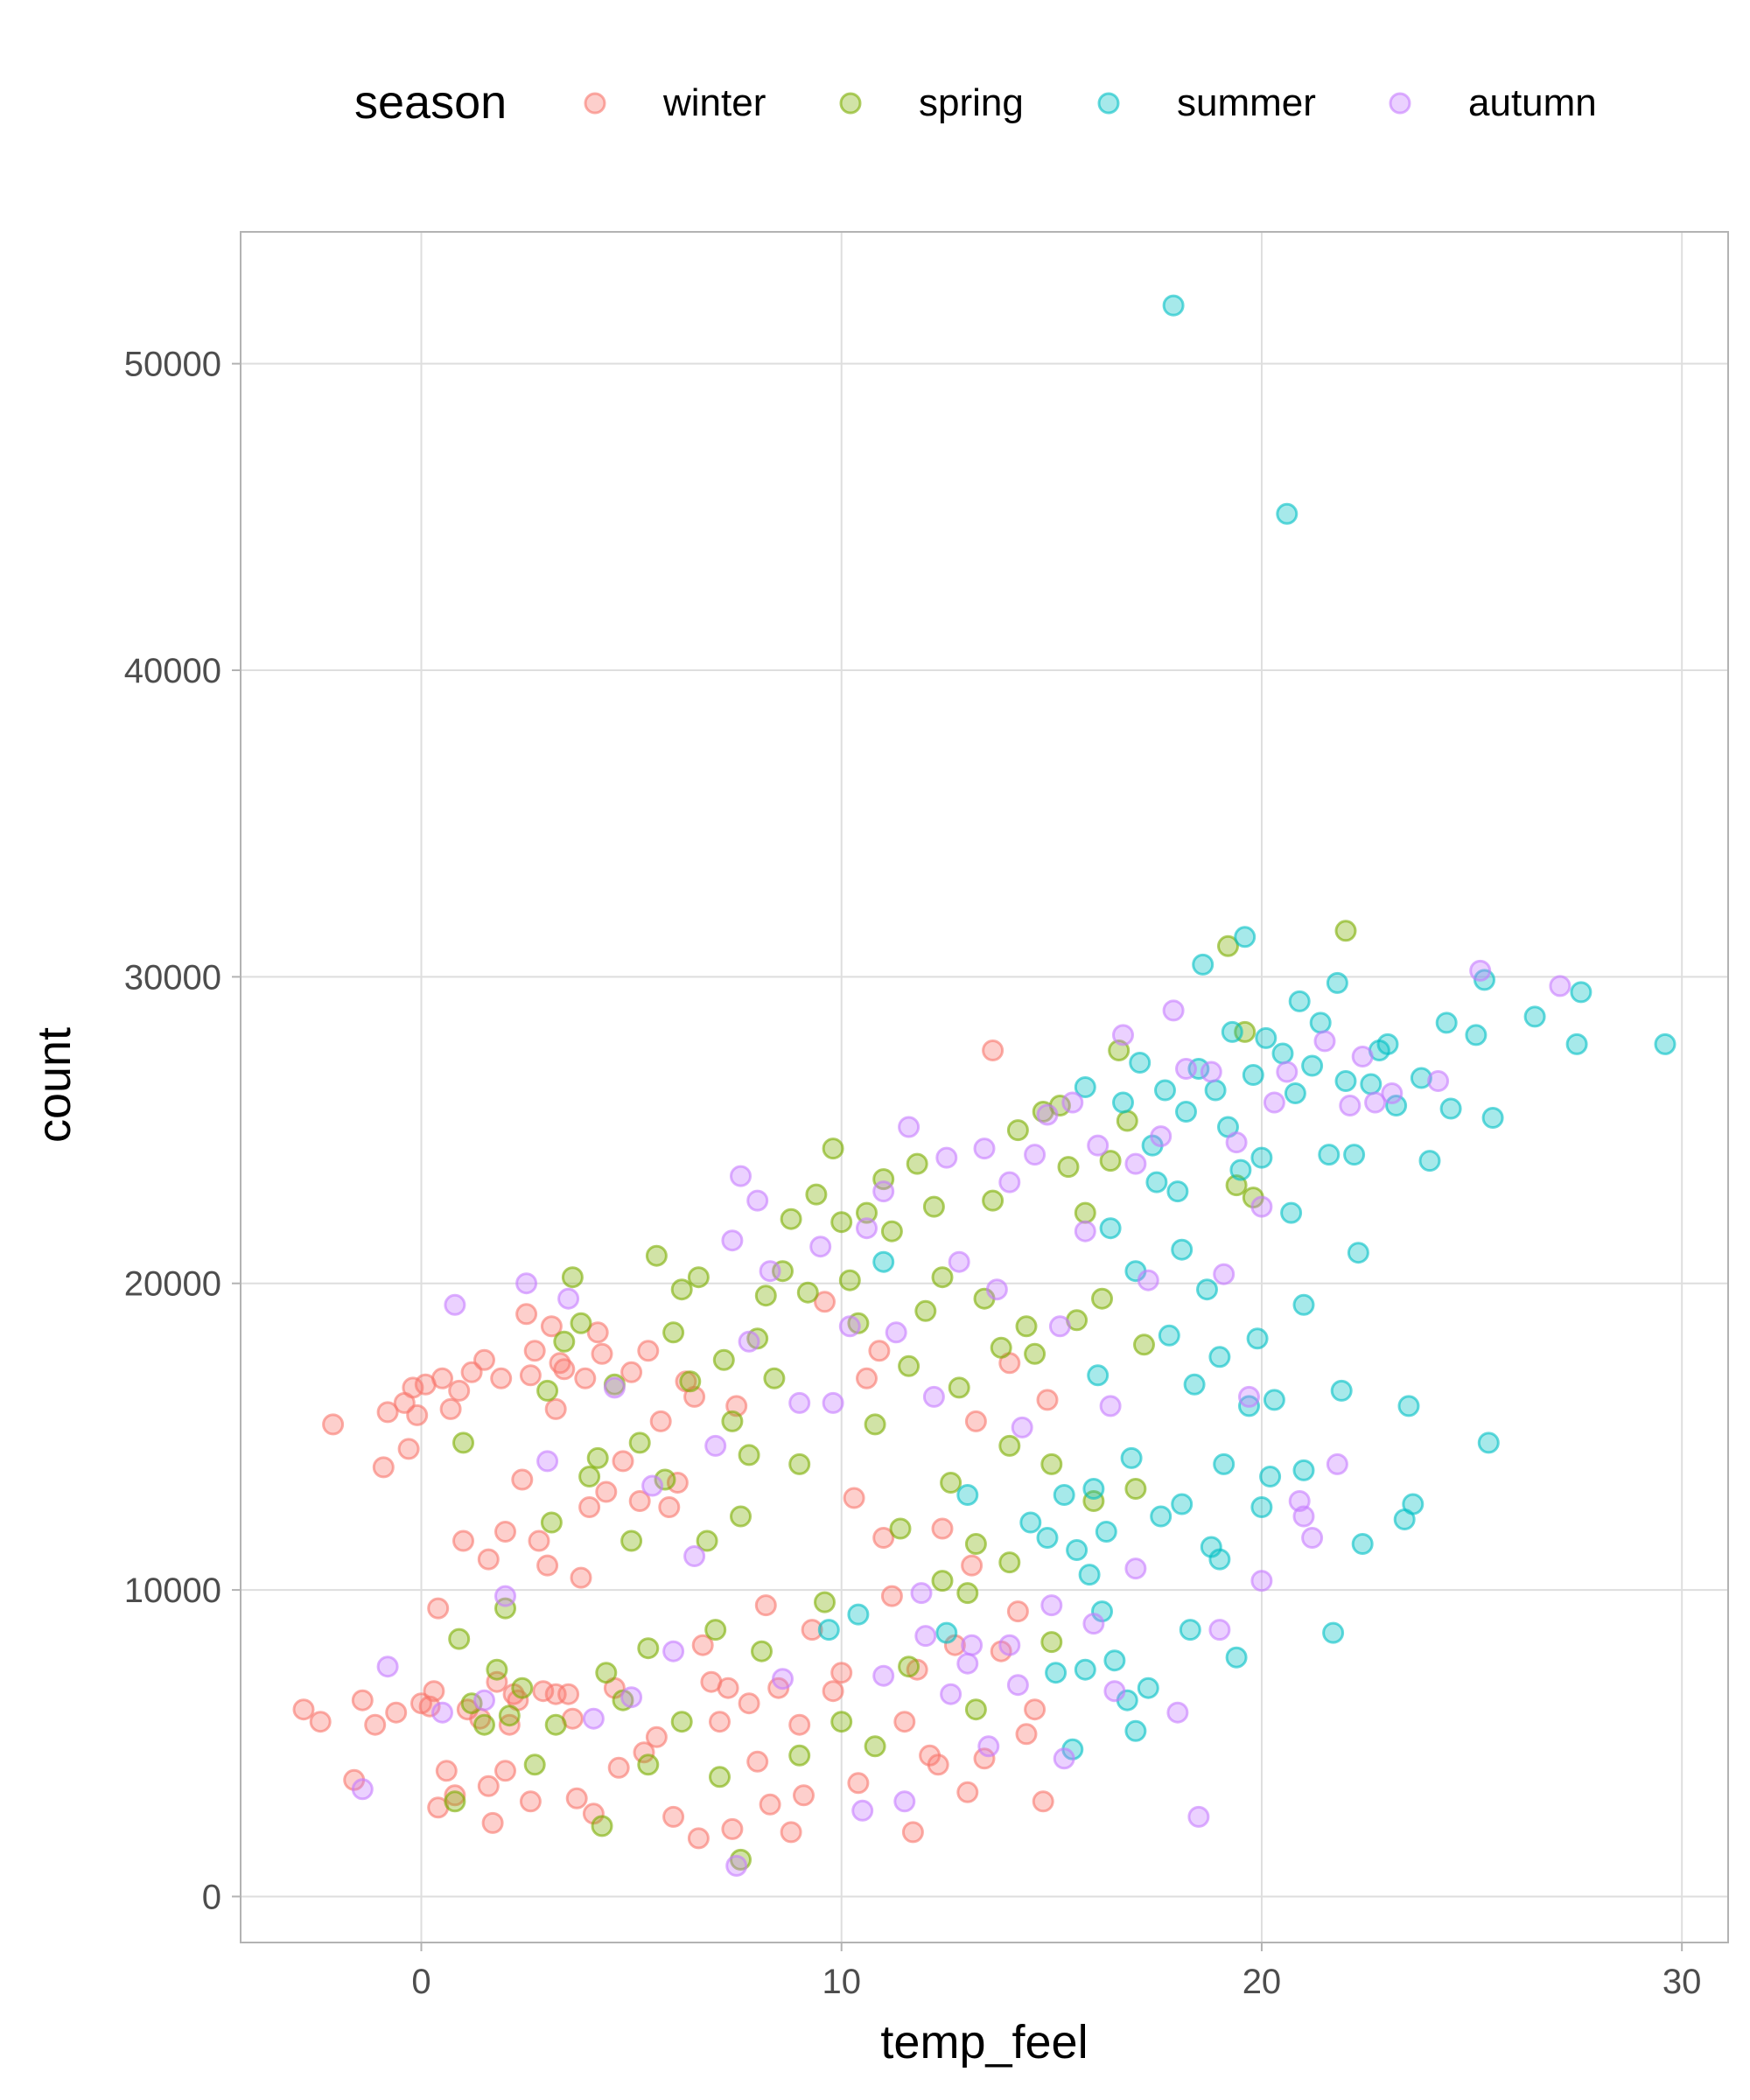  Describe the element at coordinates (54, 1085) in the screenshot. I see `y-axis-title: count` at that location.